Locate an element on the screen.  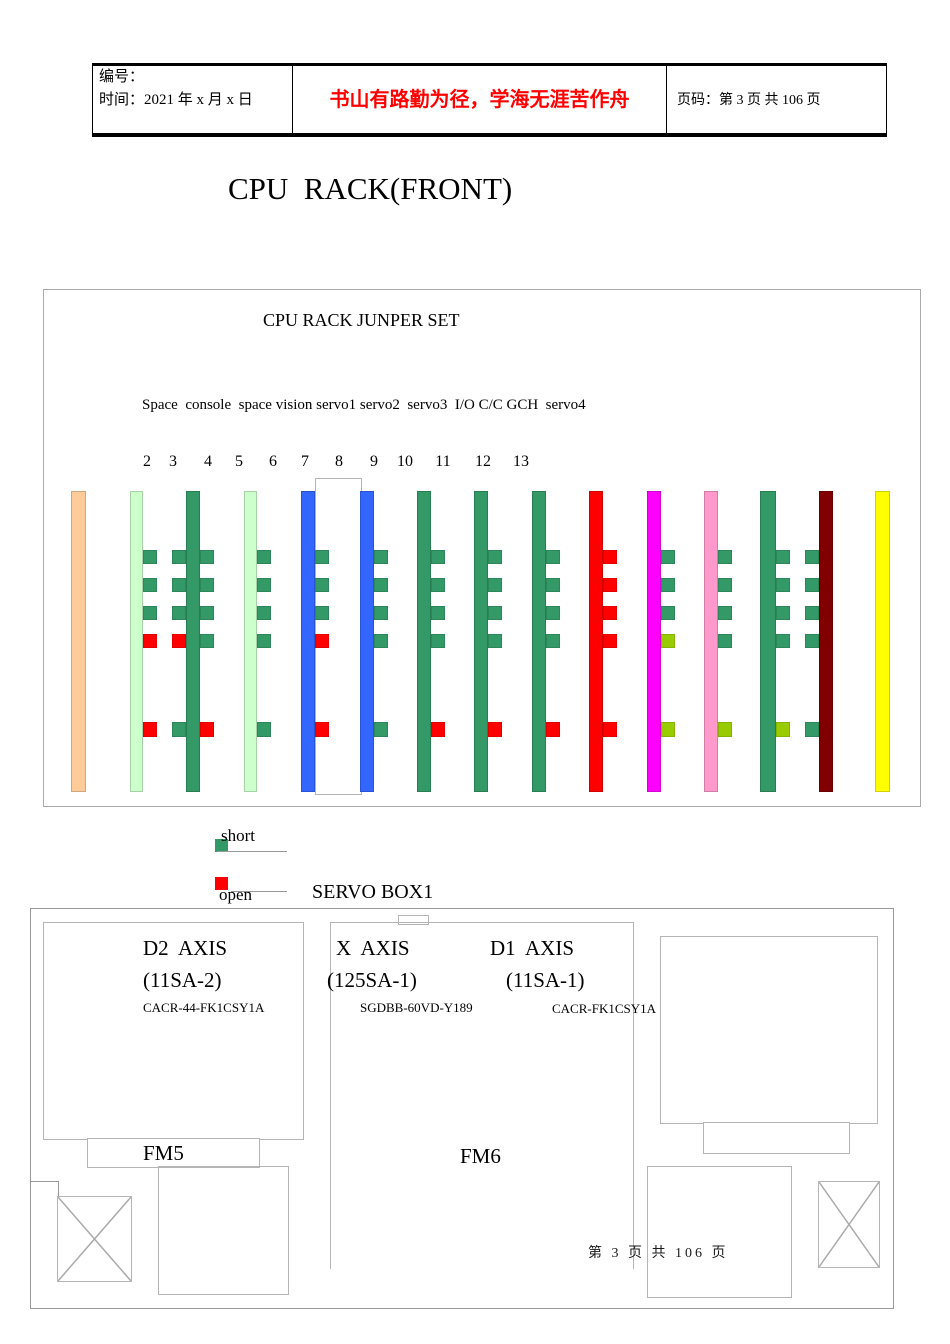
fm5-tab-label: FM5 is located at coordinates (163, 1153).